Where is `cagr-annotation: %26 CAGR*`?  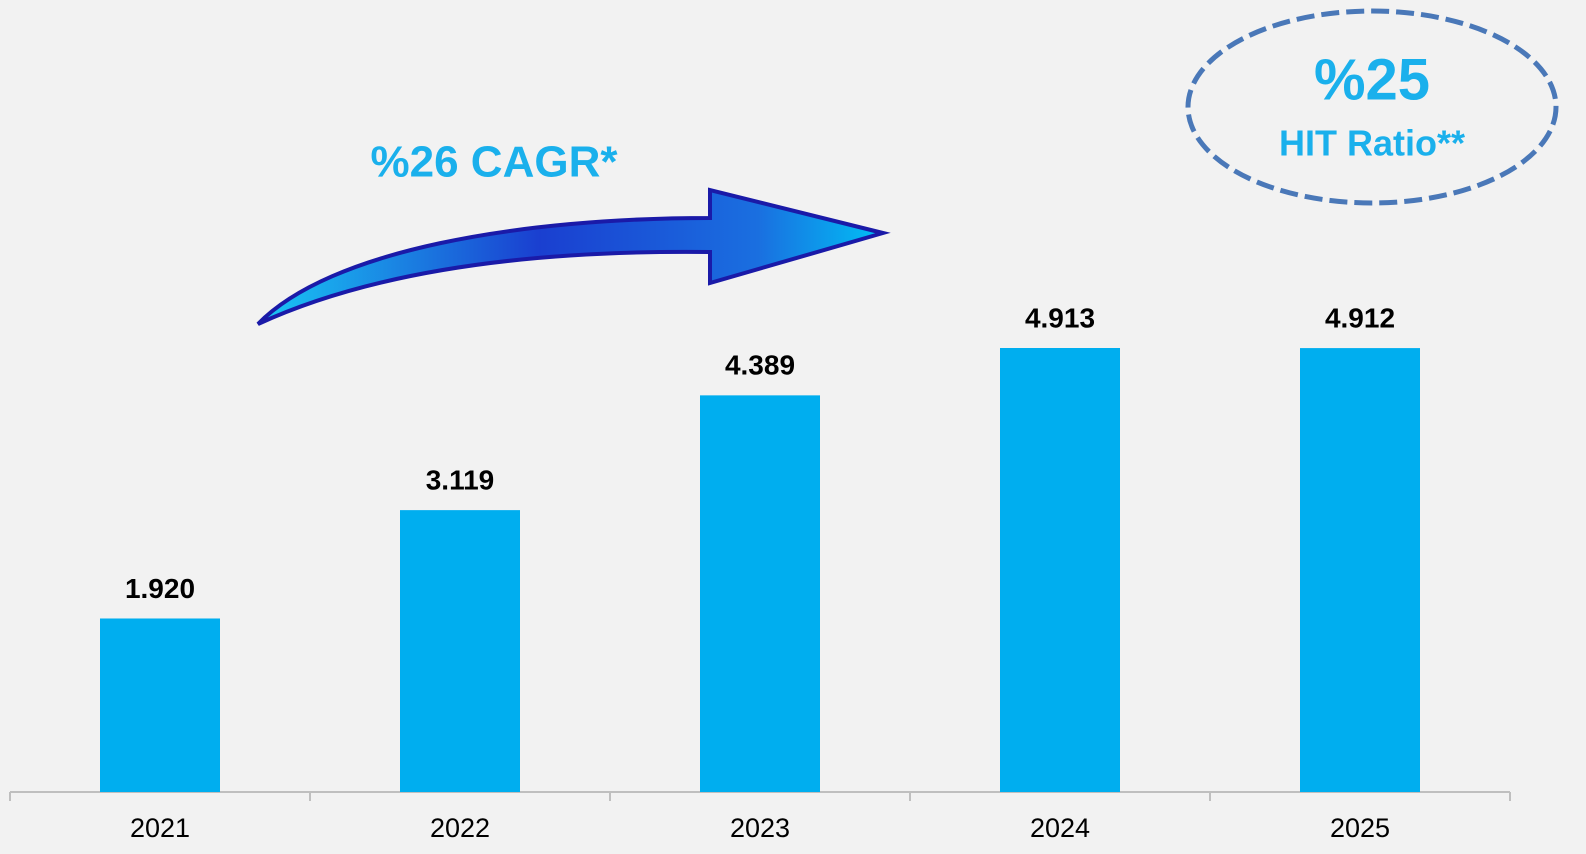
cagr-annotation: %26 CAGR* is located at coordinates (495, 162).